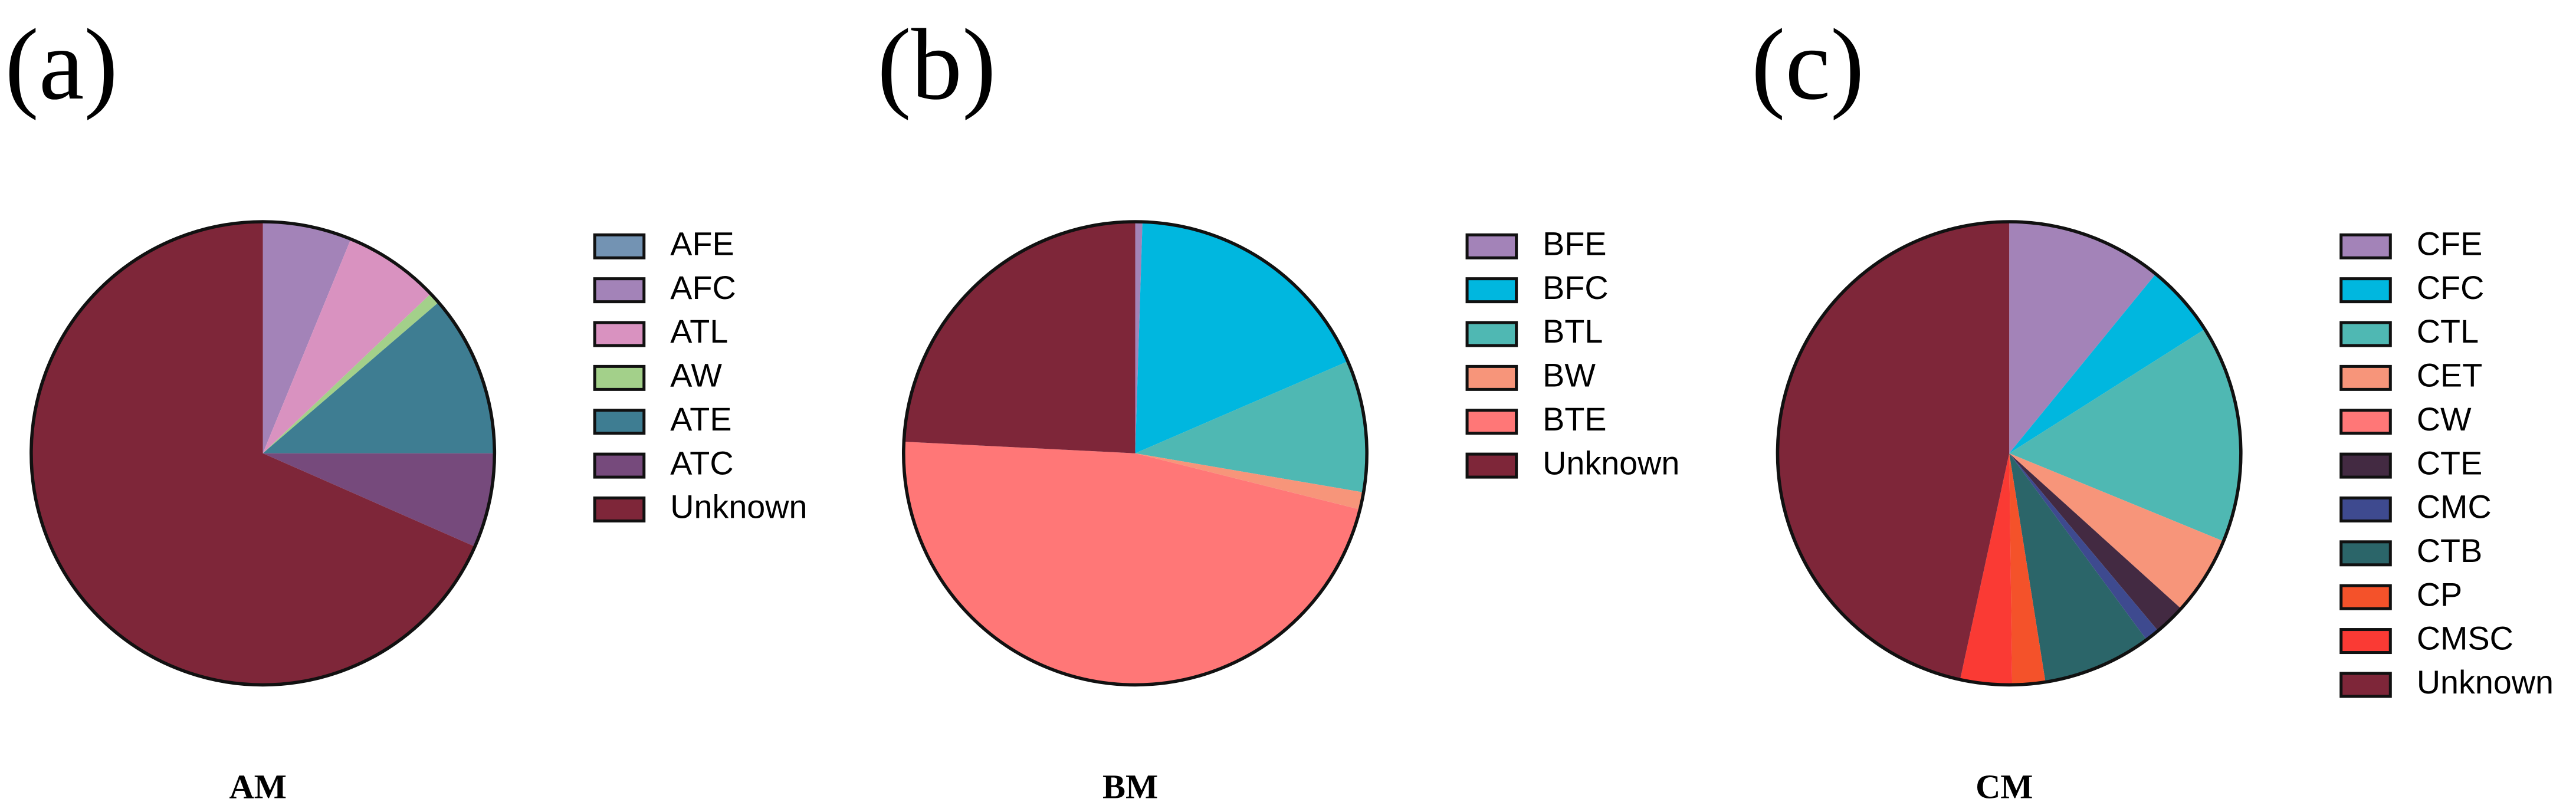 The height and width of the screenshot is (812, 2576). What do you see at coordinates (2450, 287) in the screenshot?
I see `legend-label: CFC` at bounding box center [2450, 287].